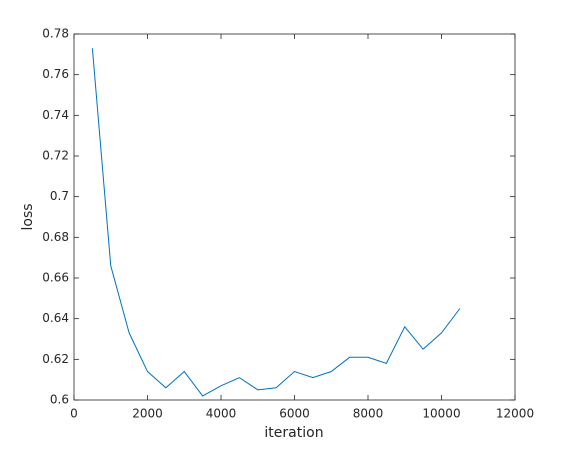 This screenshot has height=450, width=570. What do you see at coordinates (59, 400) in the screenshot?
I see `y-tick-label: 0.6` at bounding box center [59, 400].